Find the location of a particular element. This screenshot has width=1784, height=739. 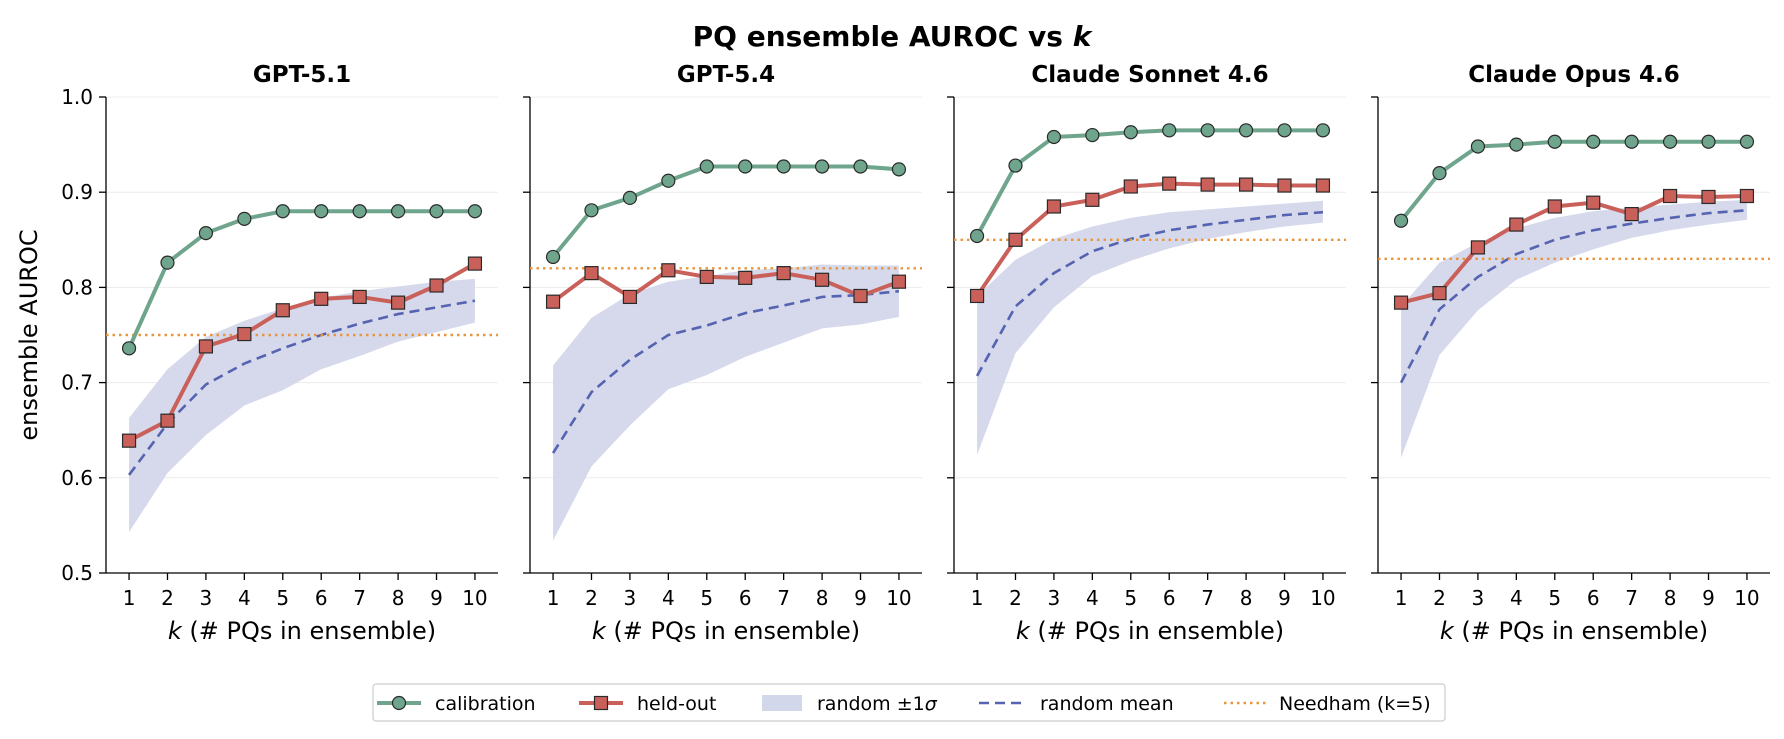

y-tick-label: 0.5 is located at coordinates (77, 573).